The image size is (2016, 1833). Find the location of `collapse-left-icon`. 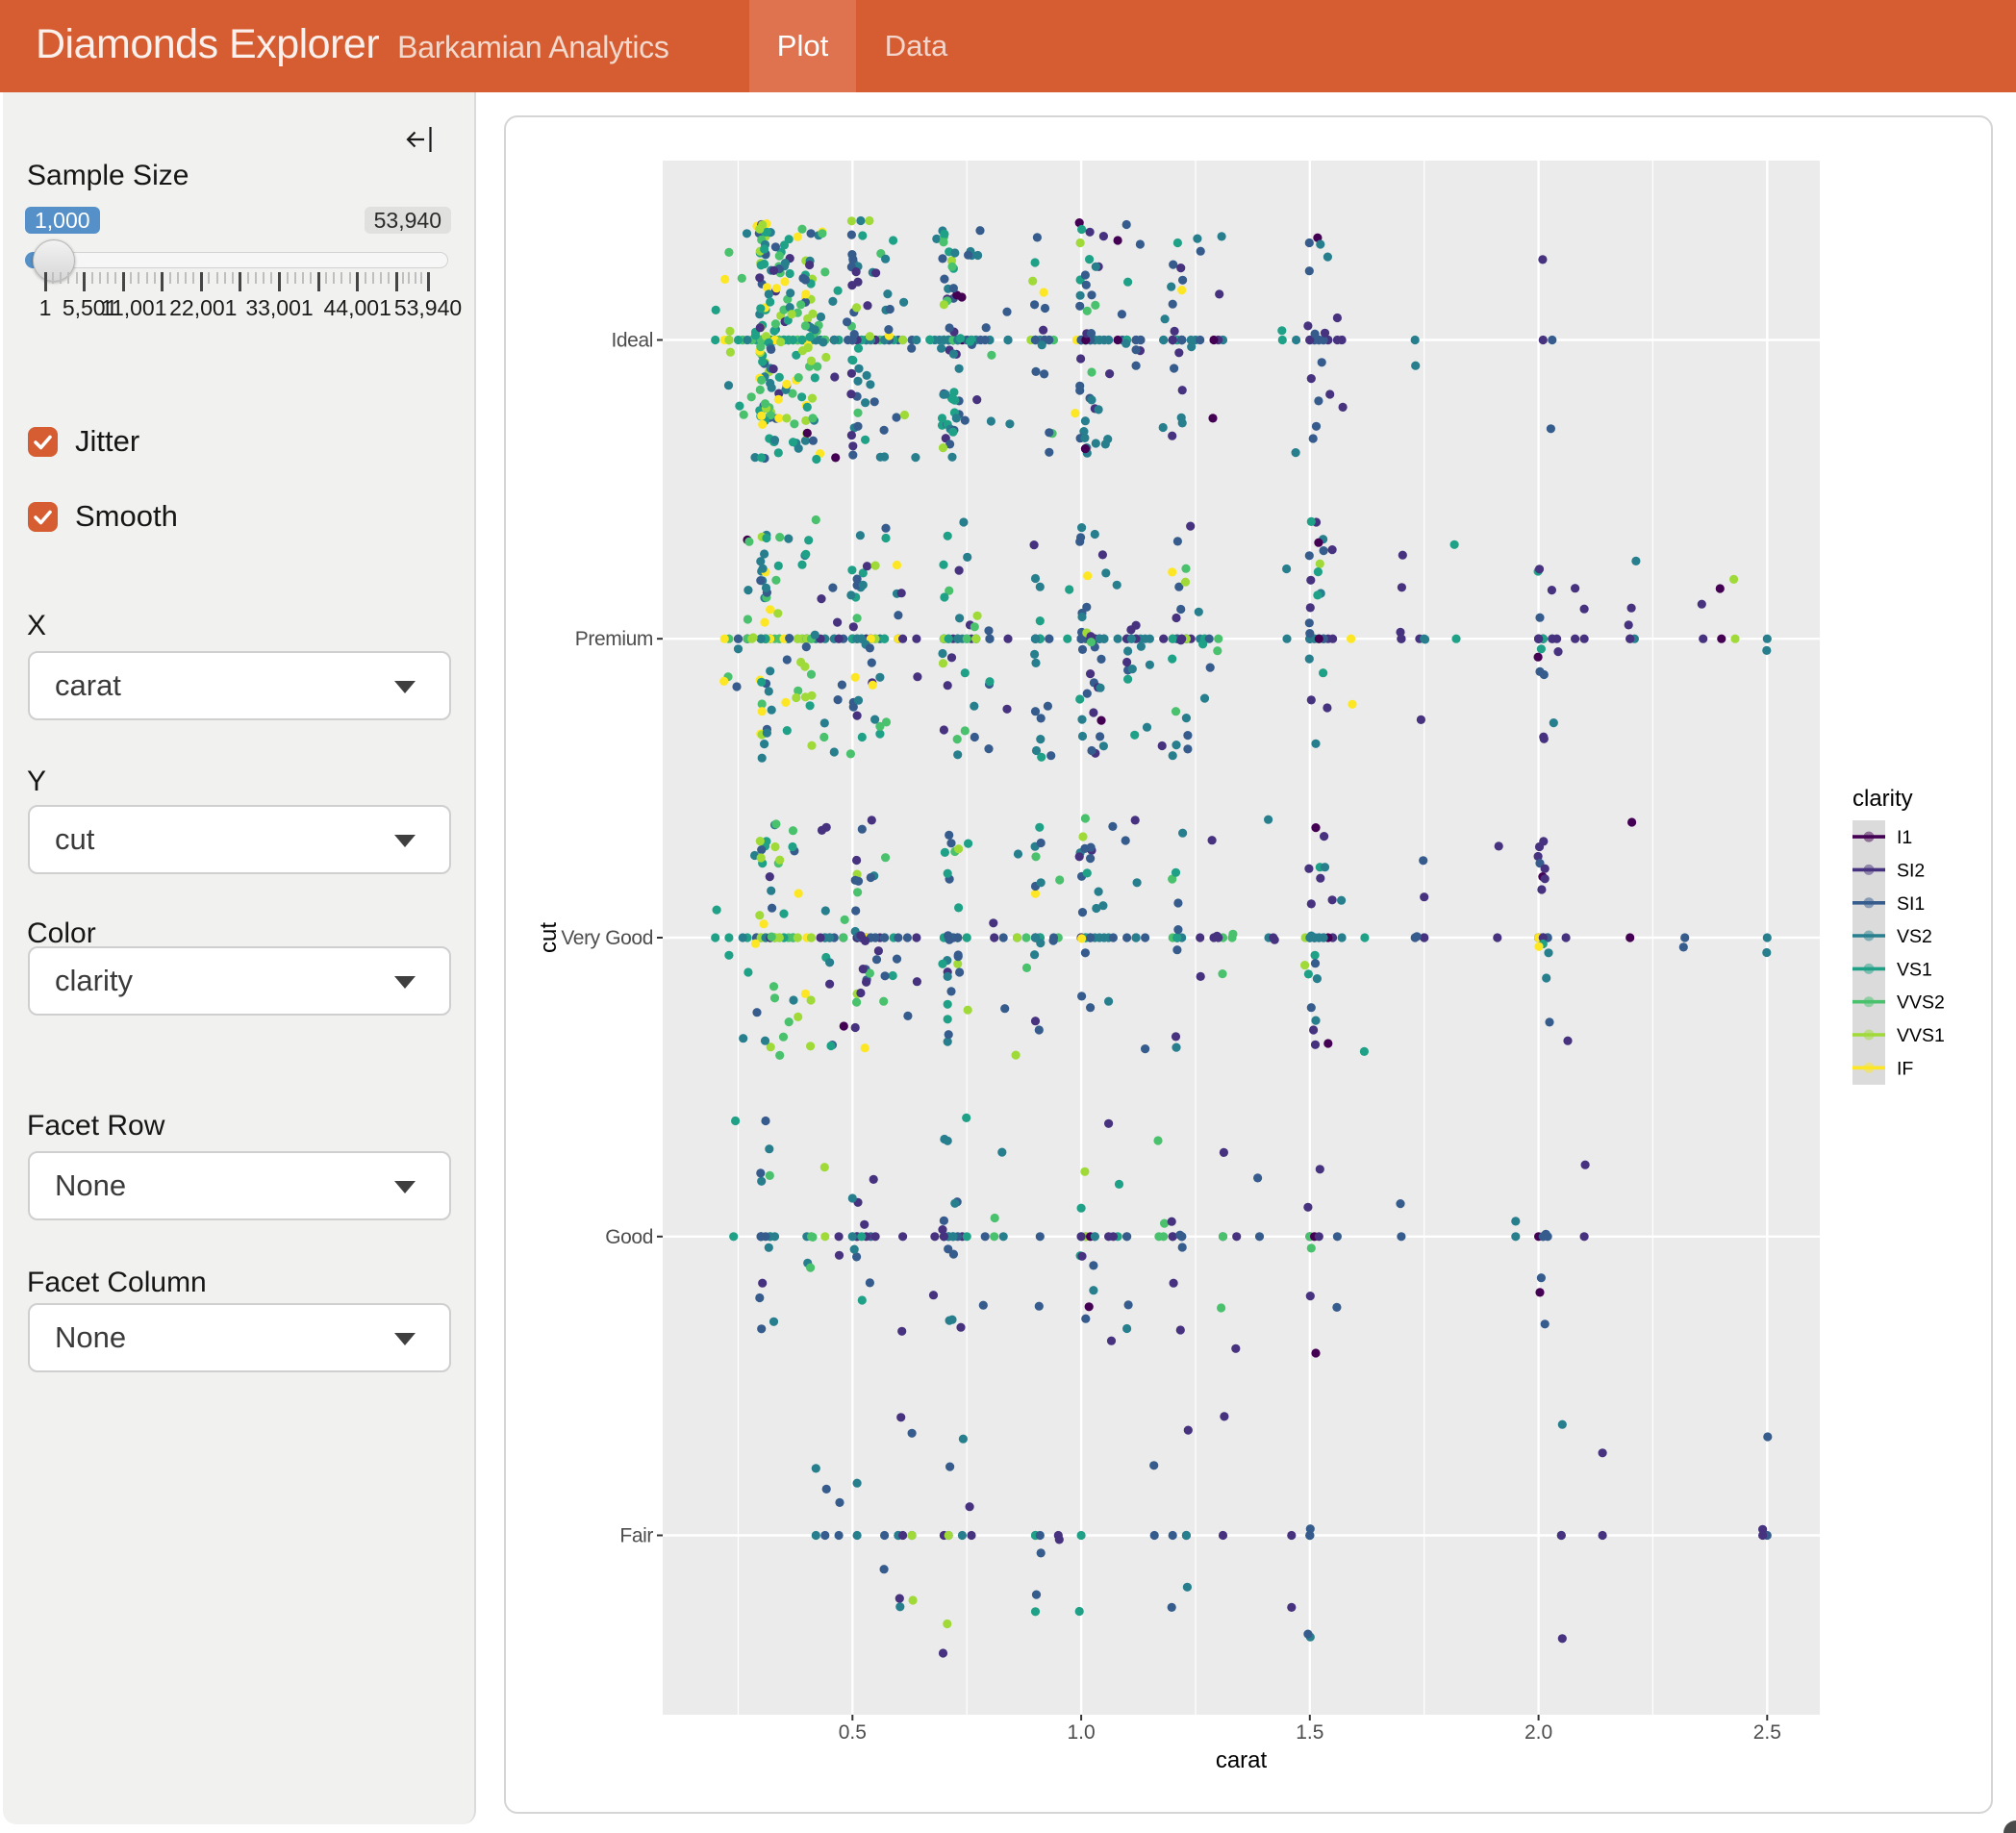

collapse-left-icon is located at coordinates (419, 139).